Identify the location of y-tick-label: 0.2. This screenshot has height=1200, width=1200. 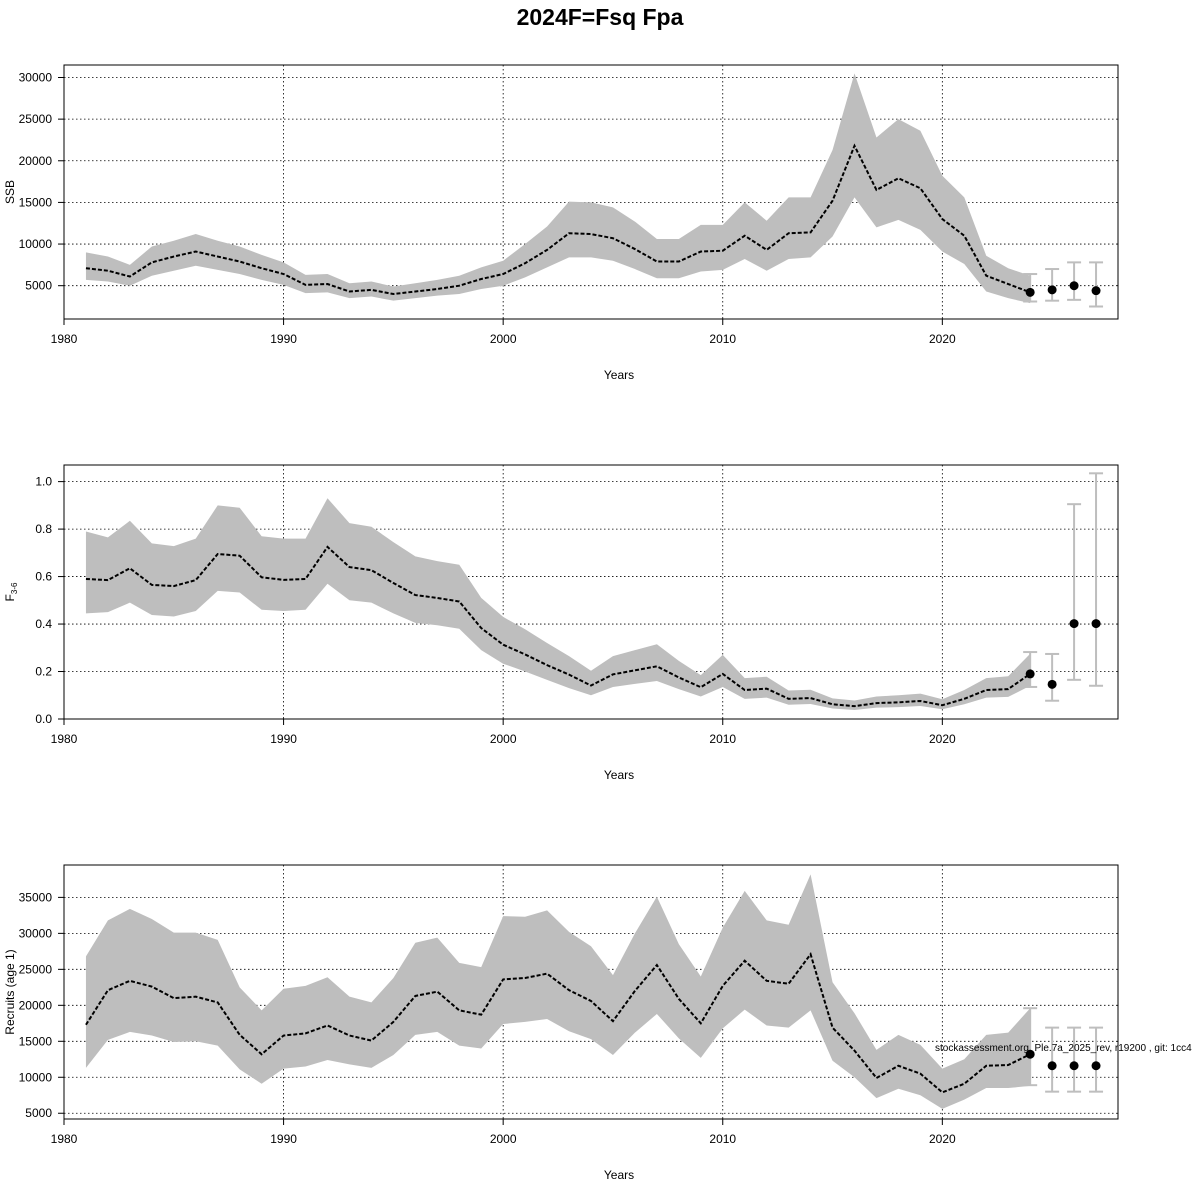
(43, 672).